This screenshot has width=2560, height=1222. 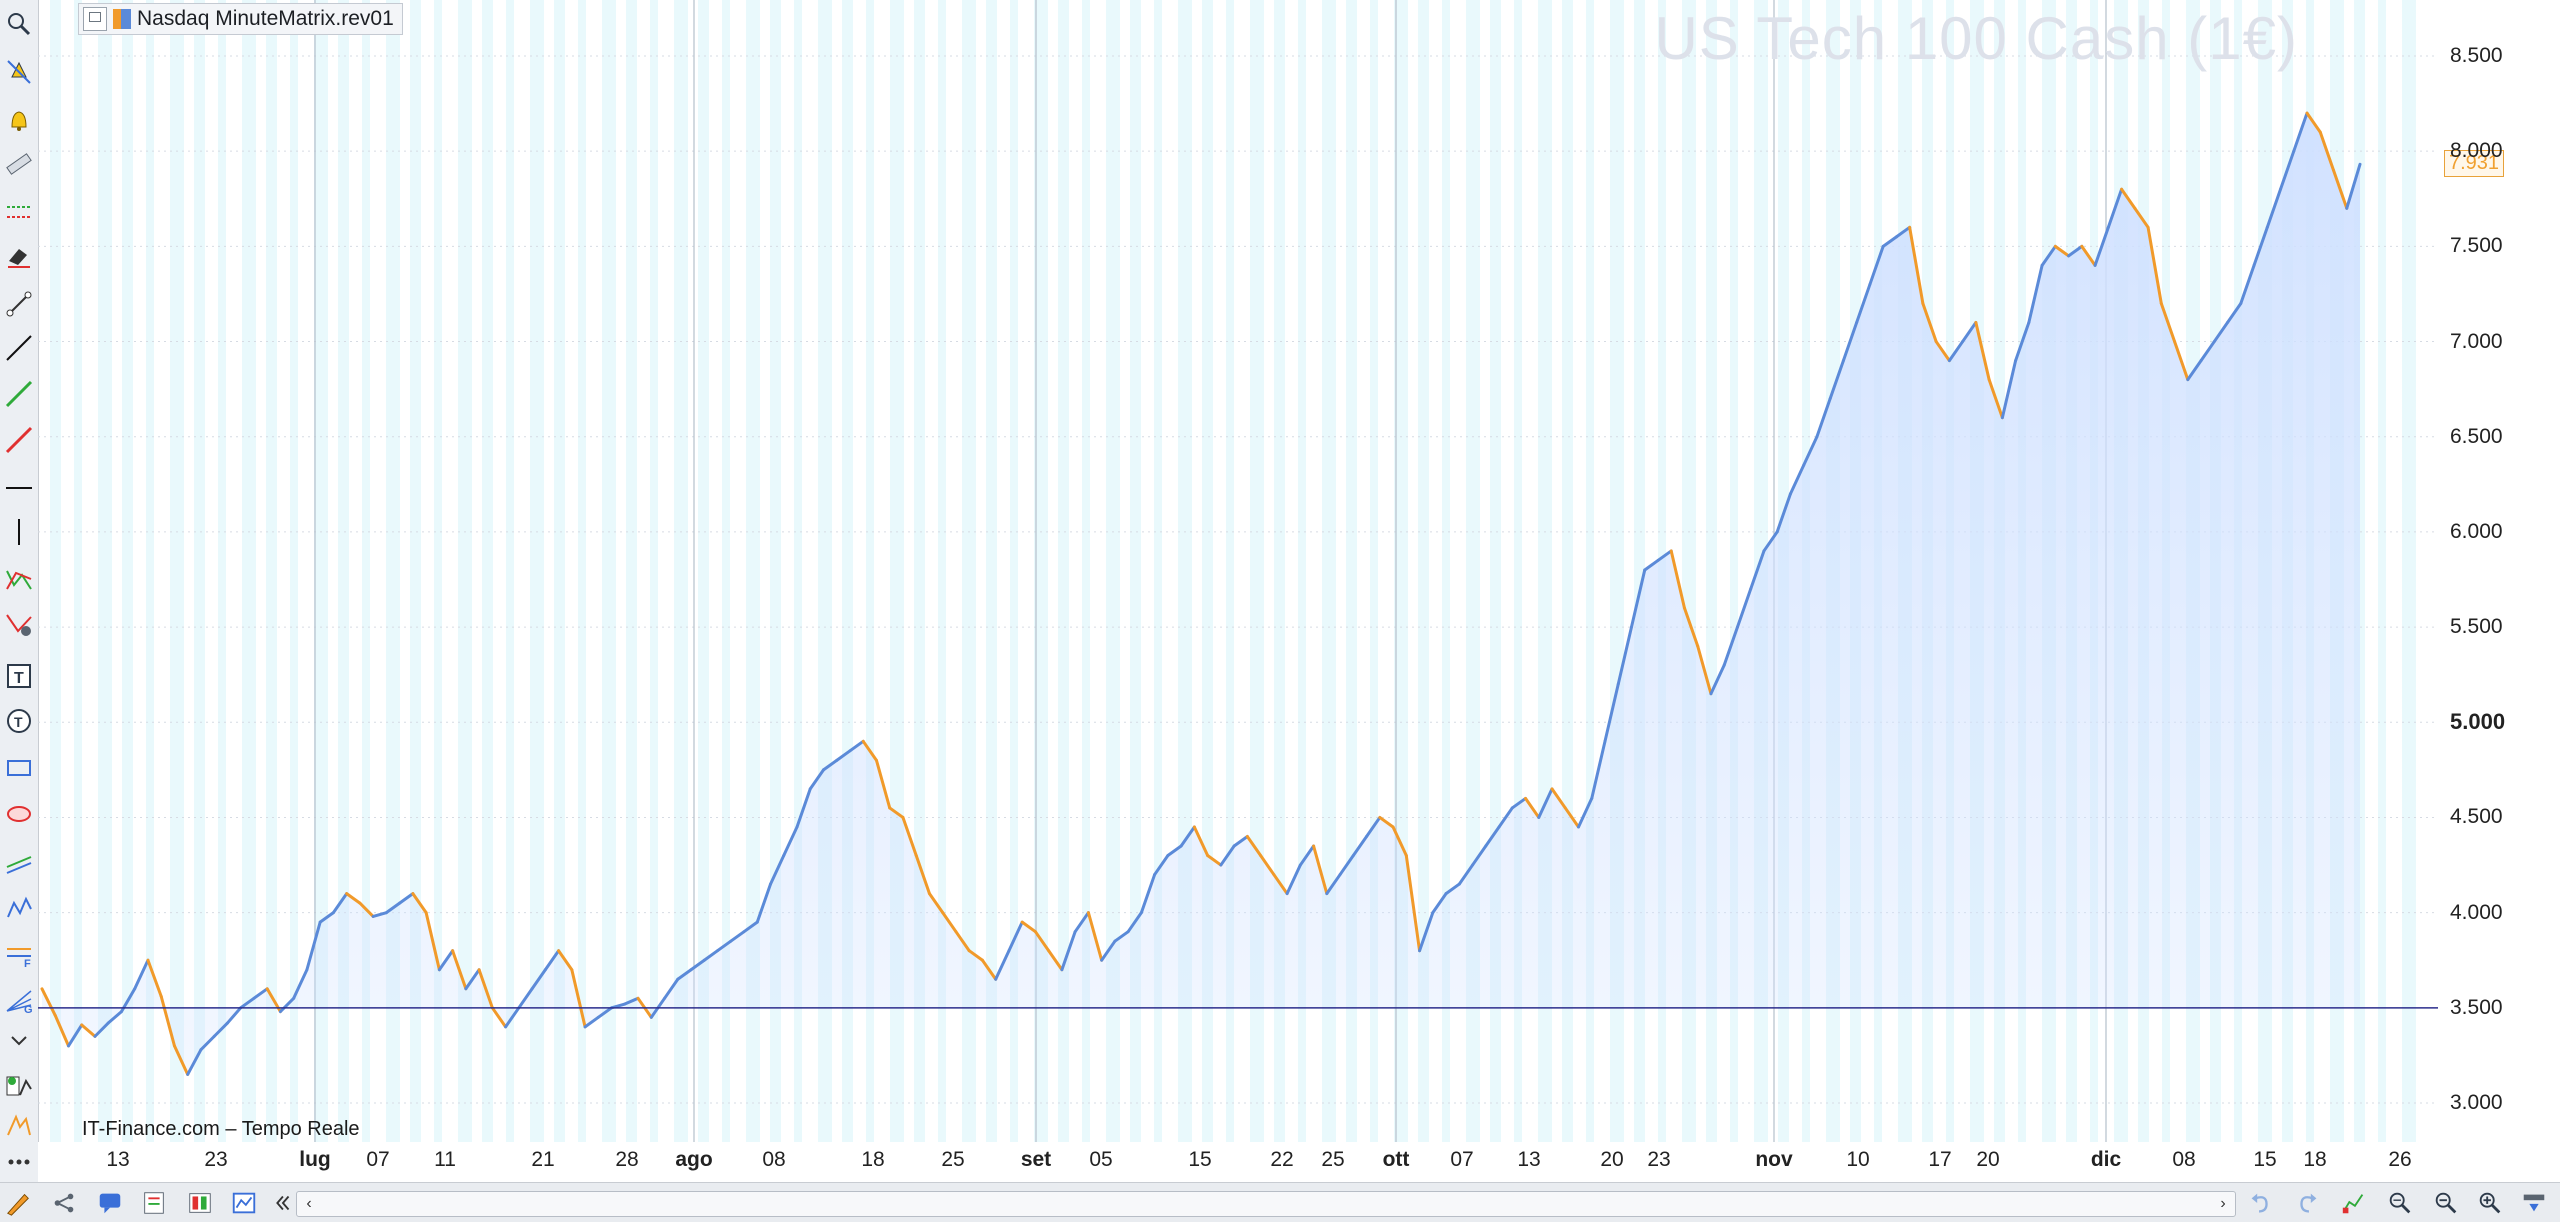 What do you see at coordinates (19, 1086) in the screenshot?
I see `indicator-icon` at bounding box center [19, 1086].